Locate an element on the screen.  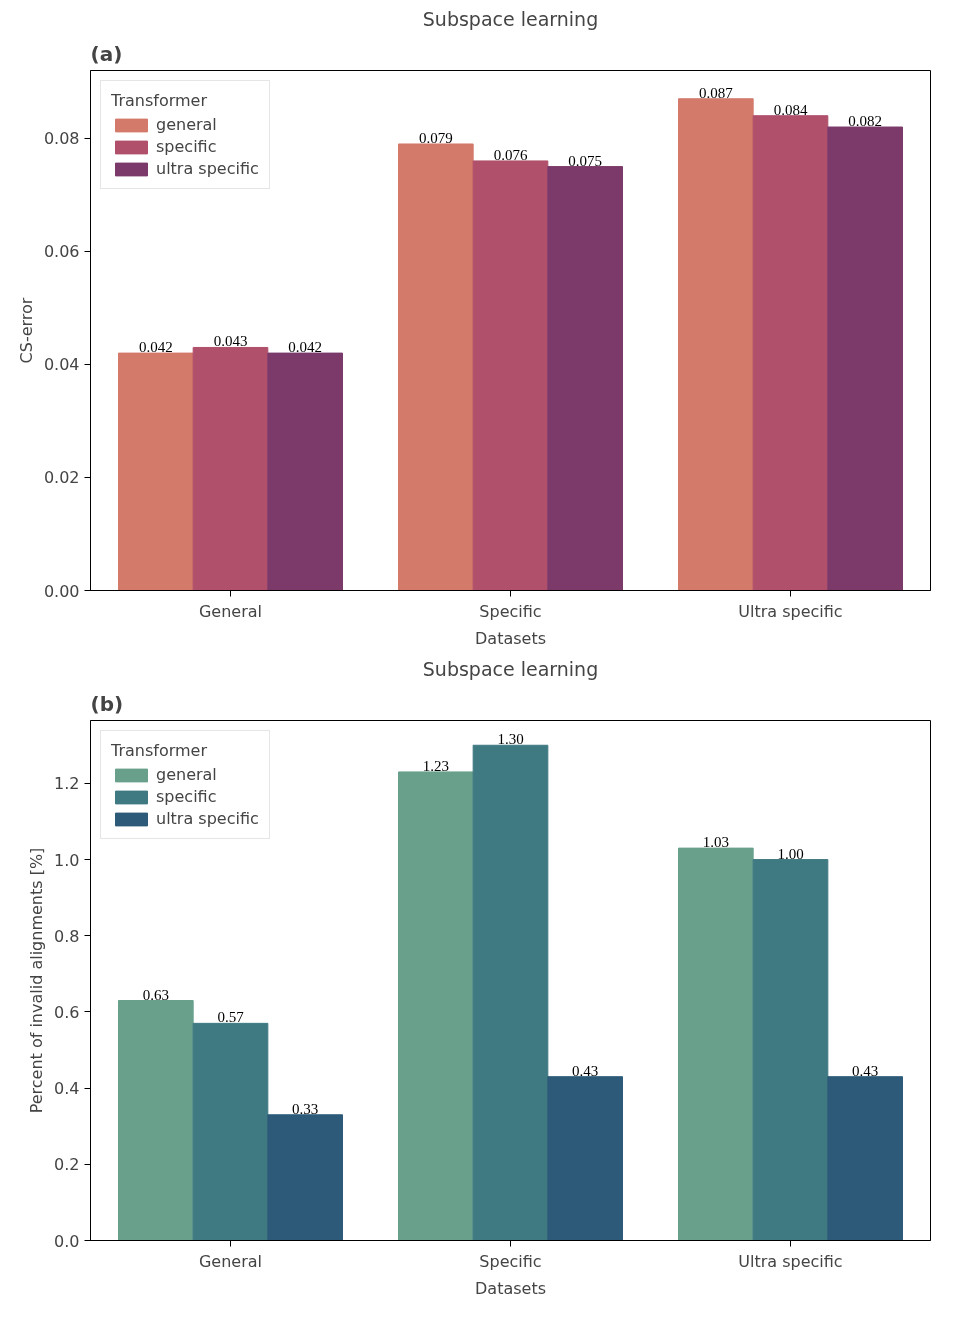
text: 0.2 is located at coordinates (67, 1165).